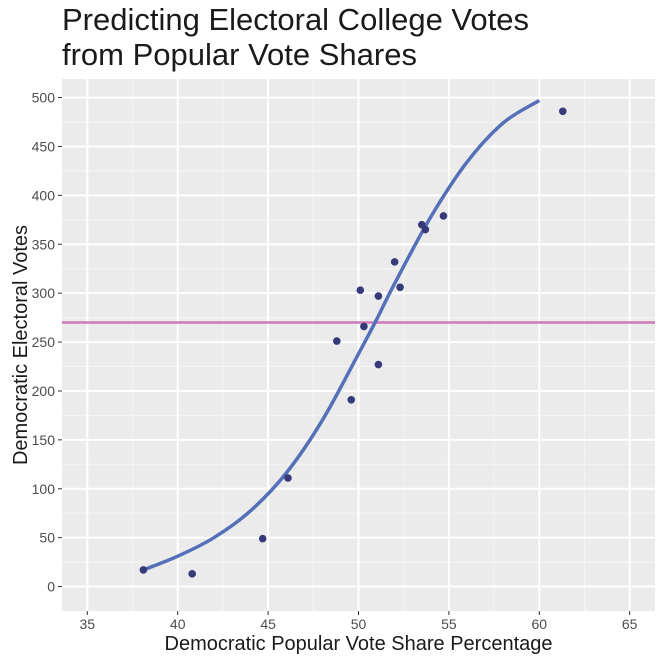  What do you see at coordinates (44, 244) in the screenshot?
I see `y-tick-label: 350` at bounding box center [44, 244].